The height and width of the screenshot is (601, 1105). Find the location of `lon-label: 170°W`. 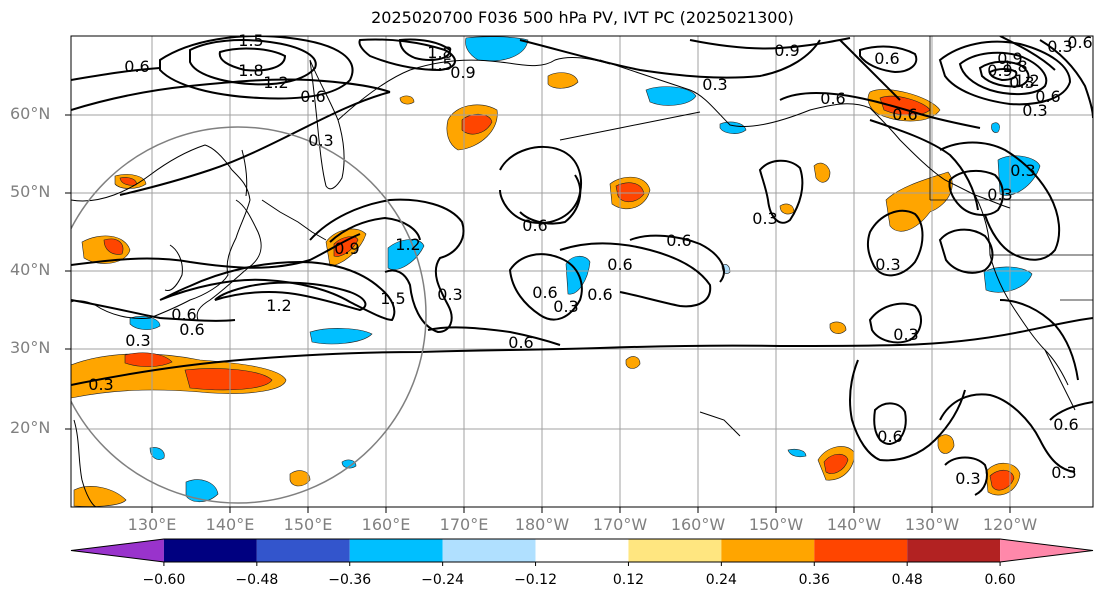

lon-label: 170°W is located at coordinates (620, 524).